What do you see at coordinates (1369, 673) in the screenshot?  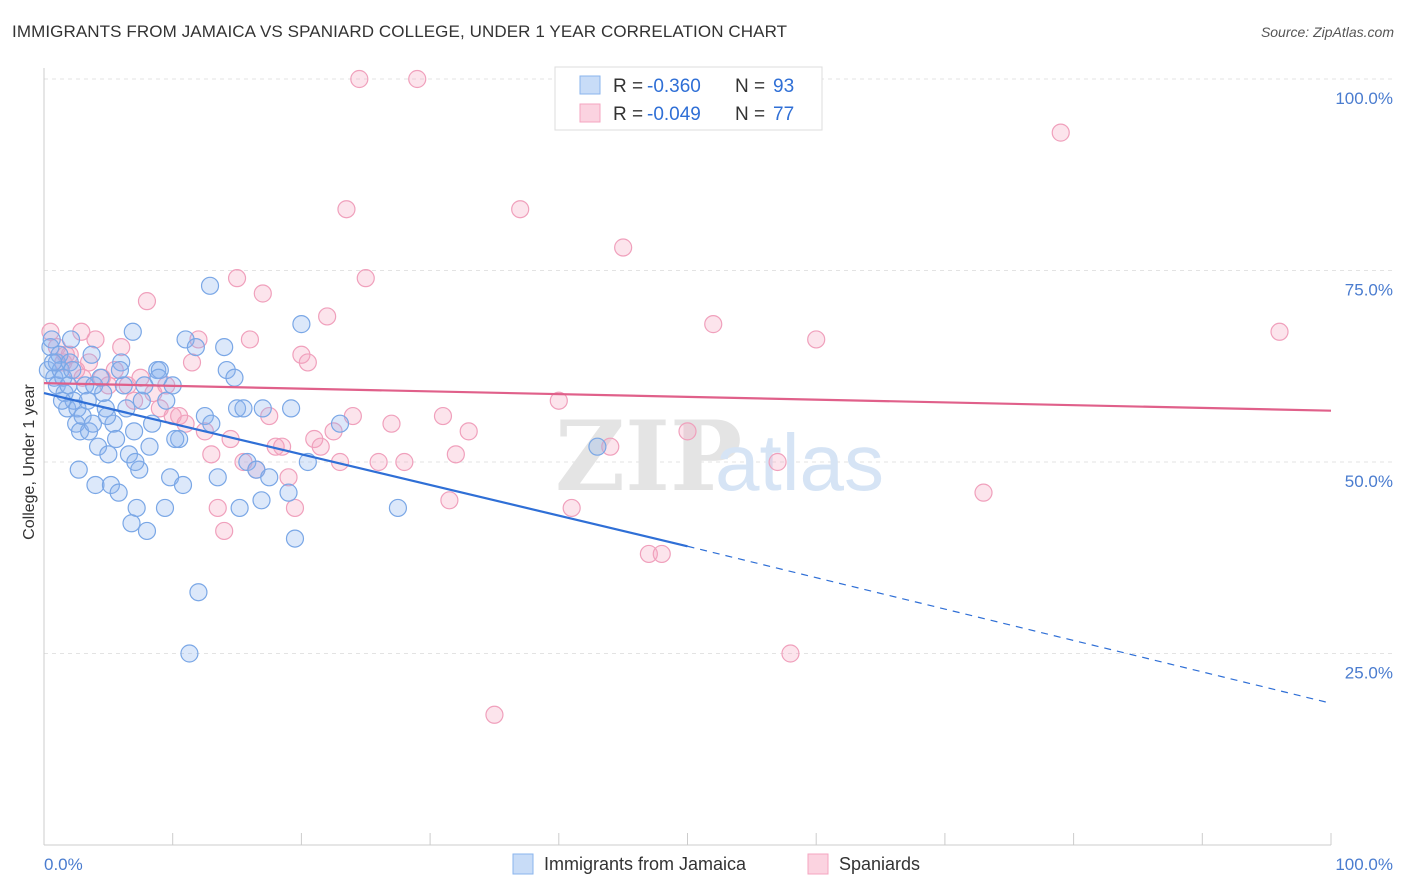 I see `y-tick-label: 25.0%` at bounding box center [1369, 673].